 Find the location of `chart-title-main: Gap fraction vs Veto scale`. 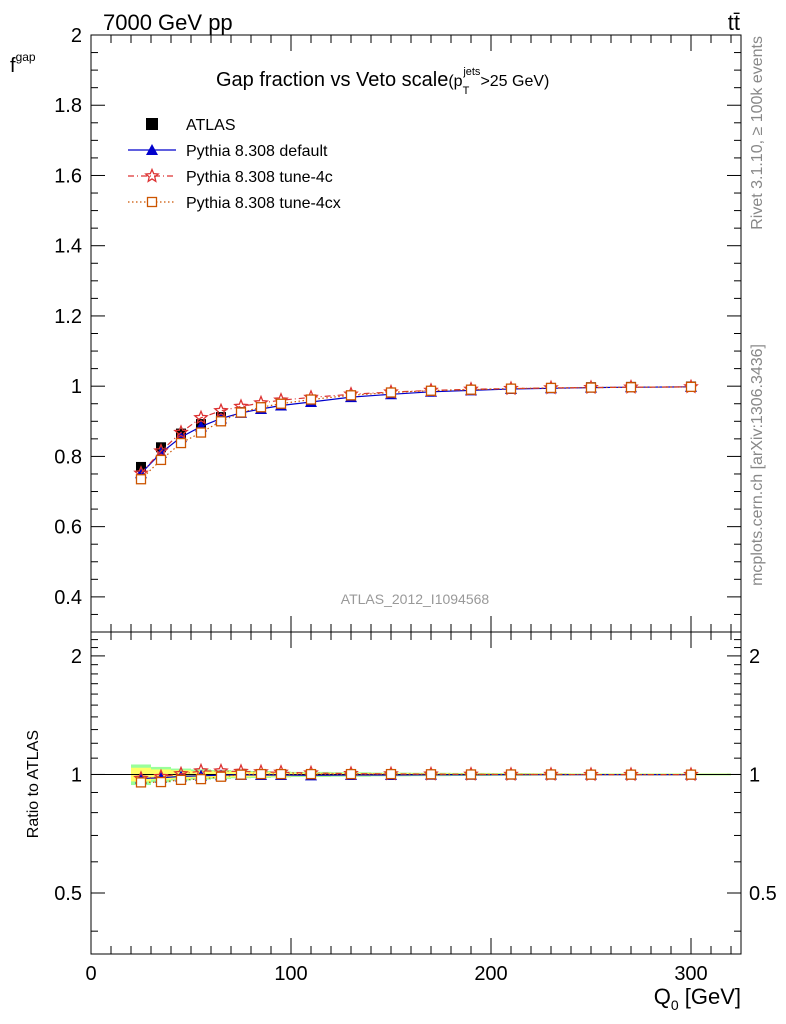

chart-title-main: Gap fraction vs Veto scale is located at coordinates (332, 80).